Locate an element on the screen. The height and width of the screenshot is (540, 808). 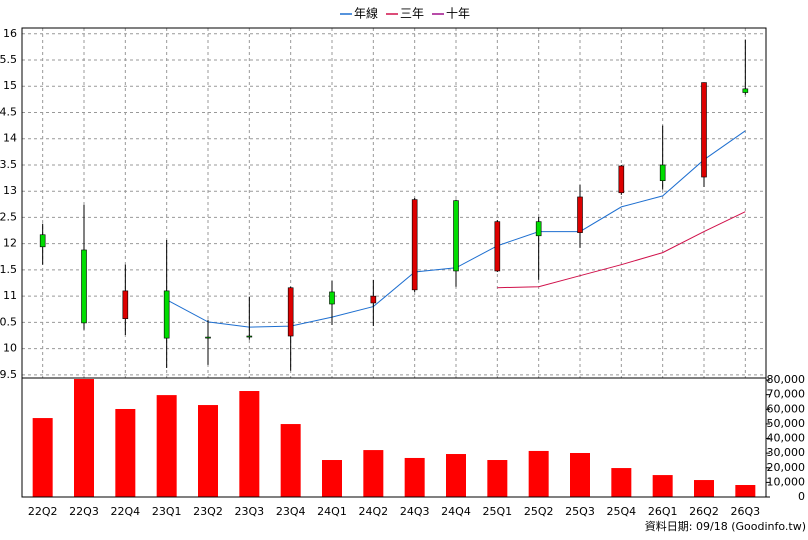
y2-tick-label: 50,000 is located at coordinates (786, 423).